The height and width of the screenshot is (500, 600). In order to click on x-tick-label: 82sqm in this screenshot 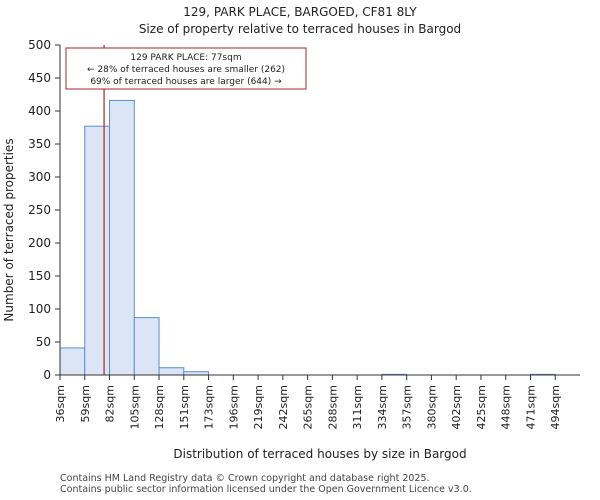, I will do `click(110, 403)`.